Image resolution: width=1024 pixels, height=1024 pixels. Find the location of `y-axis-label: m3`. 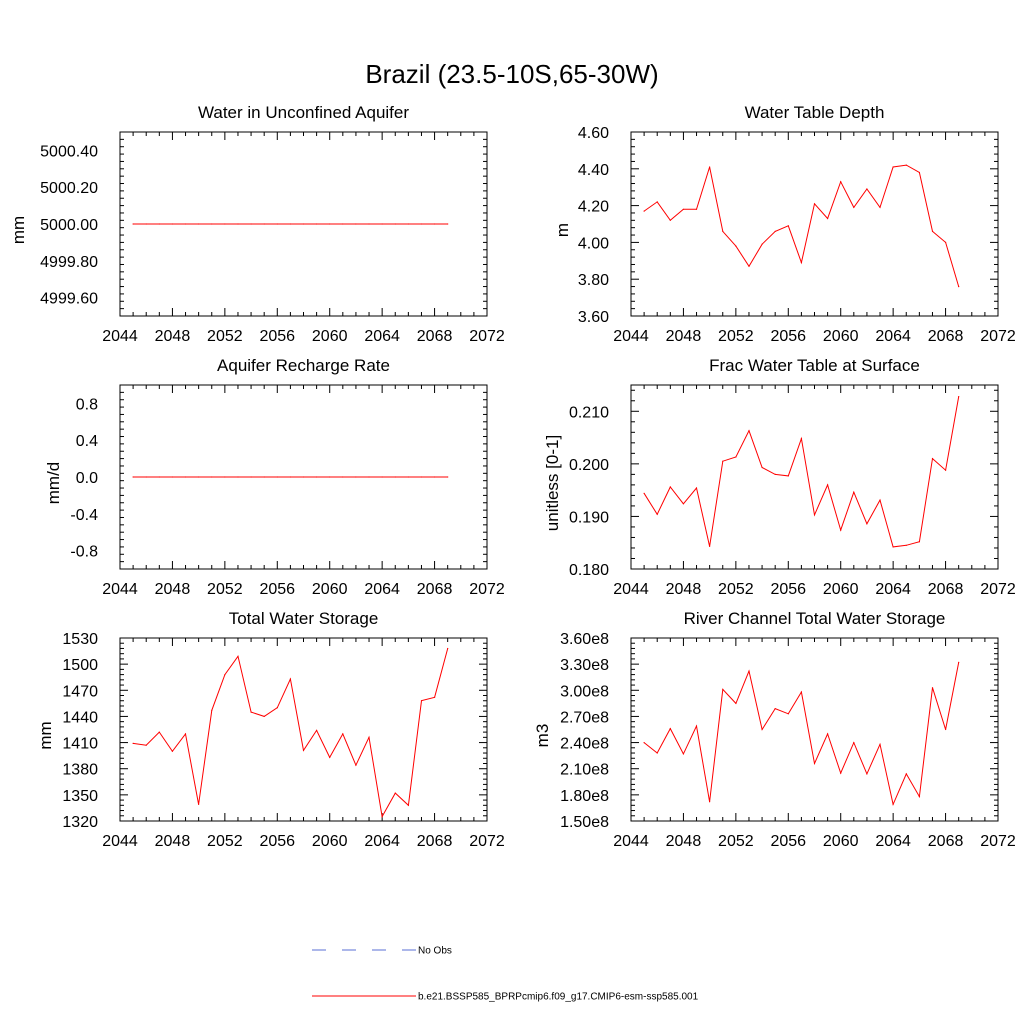

y-axis-label: m3 is located at coordinates (542, 736).